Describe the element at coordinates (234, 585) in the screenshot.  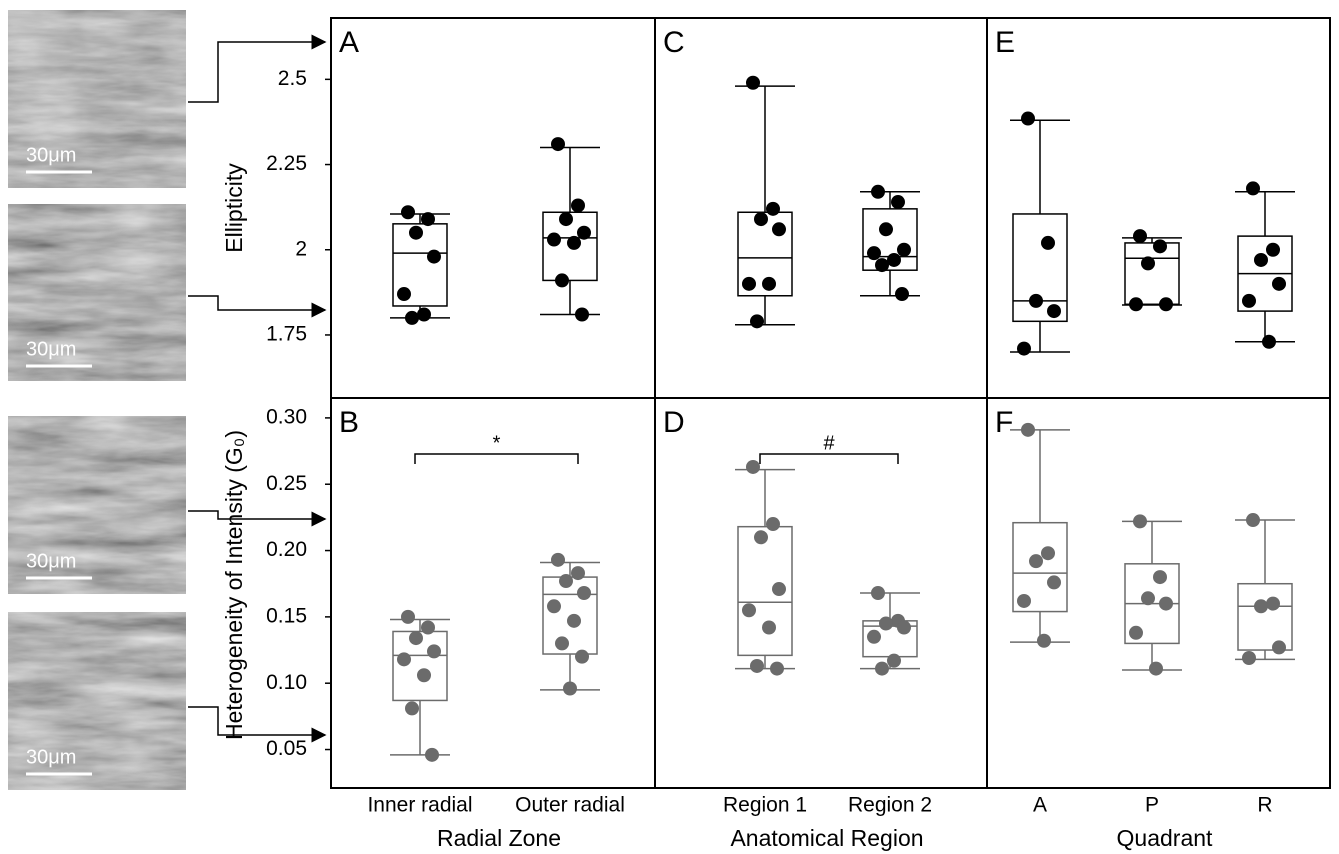
I see `y-axis-label: Heterogeneity of Intensity (G₀)` at that location.